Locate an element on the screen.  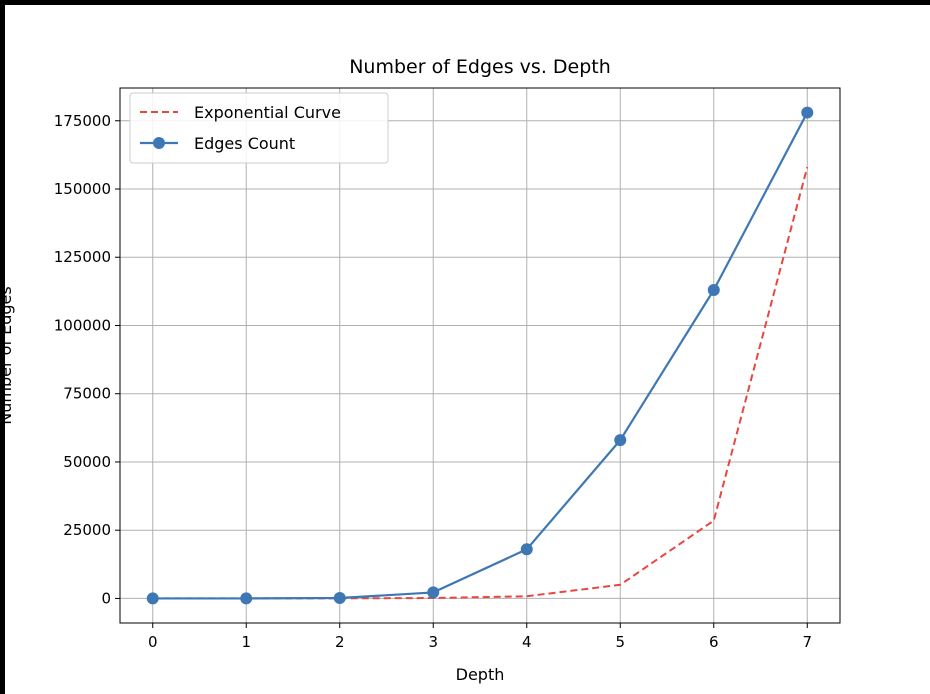
legend-label-exponential-curve: Exponential Curve is located at coordinates (267, 112).